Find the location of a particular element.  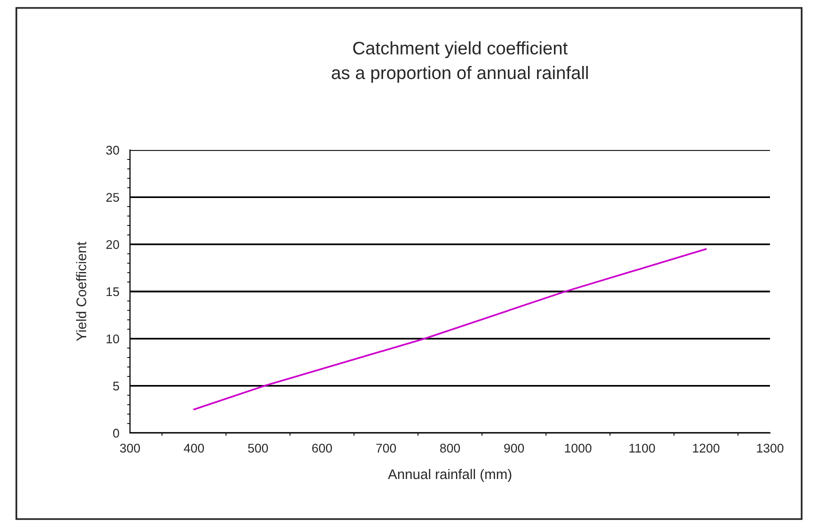

y-tick-label: 20 is located at coordinates (113, 244).